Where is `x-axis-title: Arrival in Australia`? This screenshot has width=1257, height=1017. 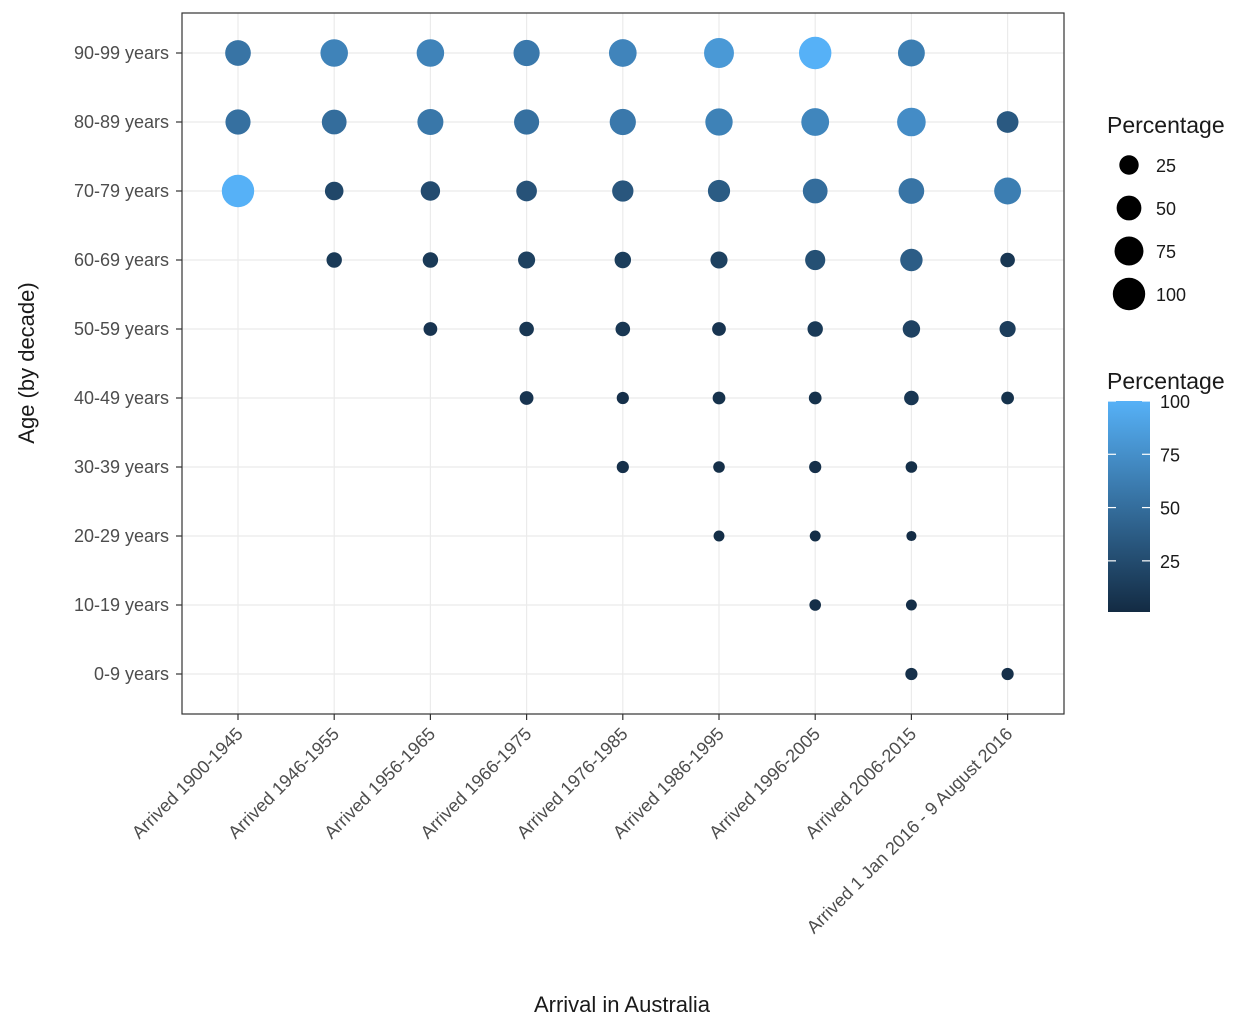 x-axis-title: Arrival in Australia is located at coordinates (622, 1004).